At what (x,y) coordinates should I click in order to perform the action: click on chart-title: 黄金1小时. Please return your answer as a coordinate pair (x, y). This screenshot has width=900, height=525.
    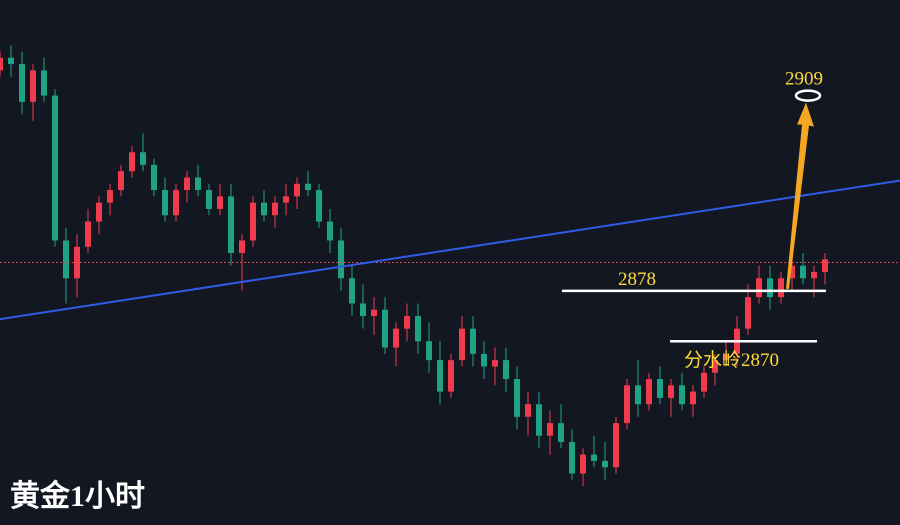
    Looking at the image, I should click on (77, 496).